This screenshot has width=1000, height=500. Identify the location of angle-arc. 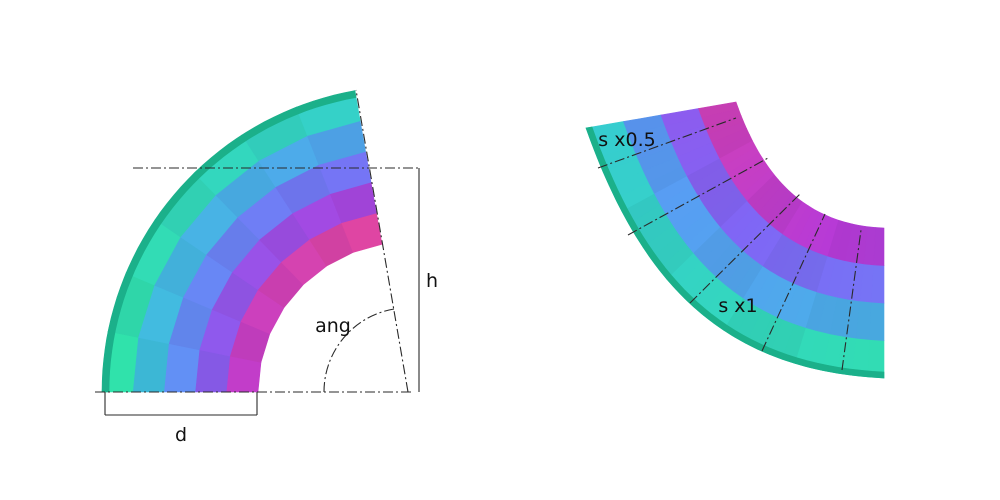
(359, 350).